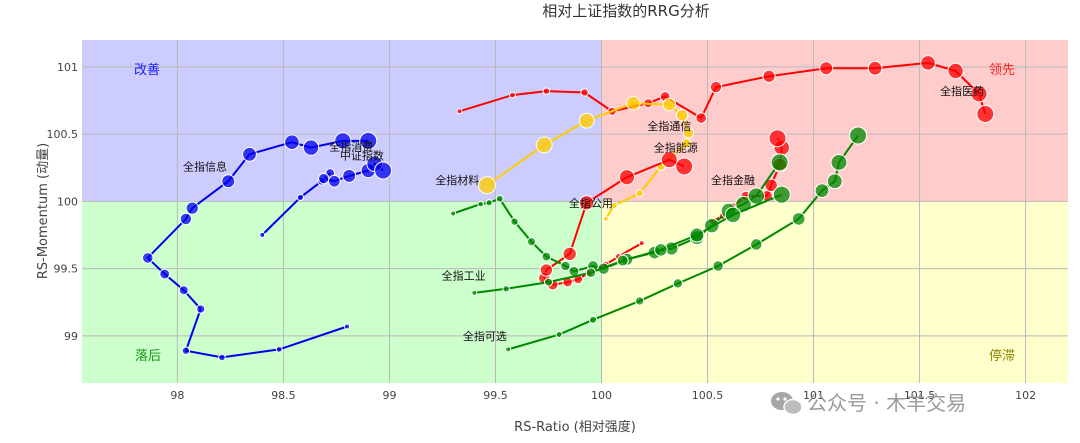 The width and height of the screenshot is (1080, 443). What do you see at coordinates (457, 180) in the screenshot?
I see `series-label: 全指材料` at bounding box center [457, 180].